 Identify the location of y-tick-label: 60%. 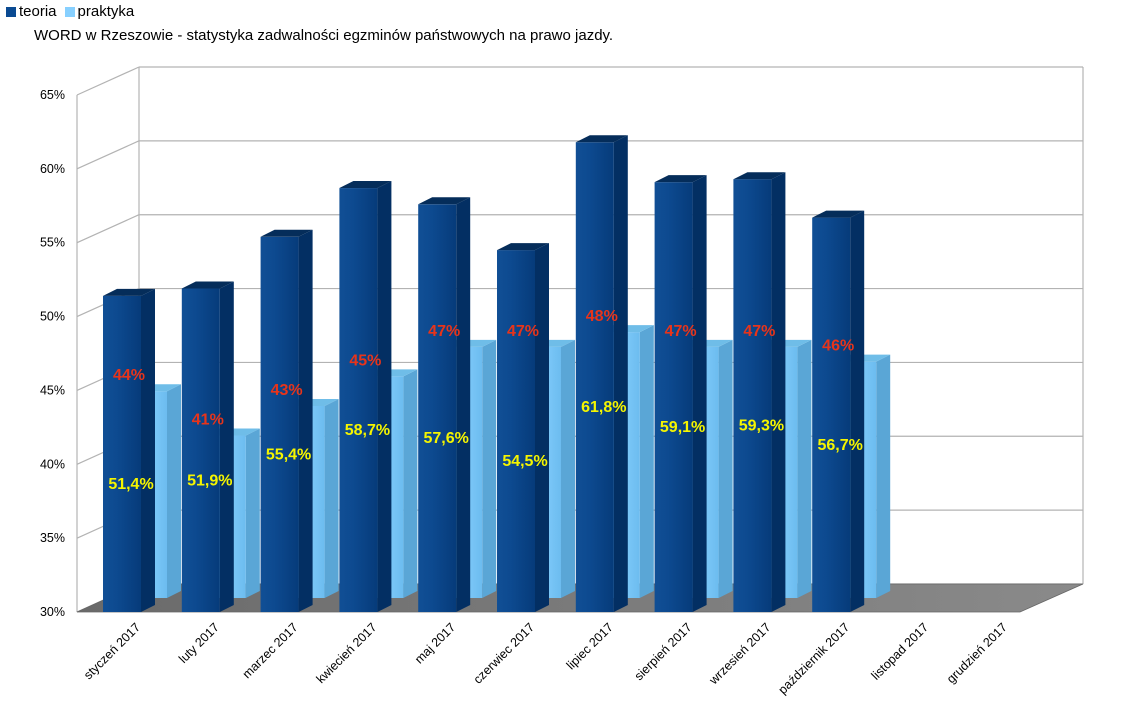
(52, 169).